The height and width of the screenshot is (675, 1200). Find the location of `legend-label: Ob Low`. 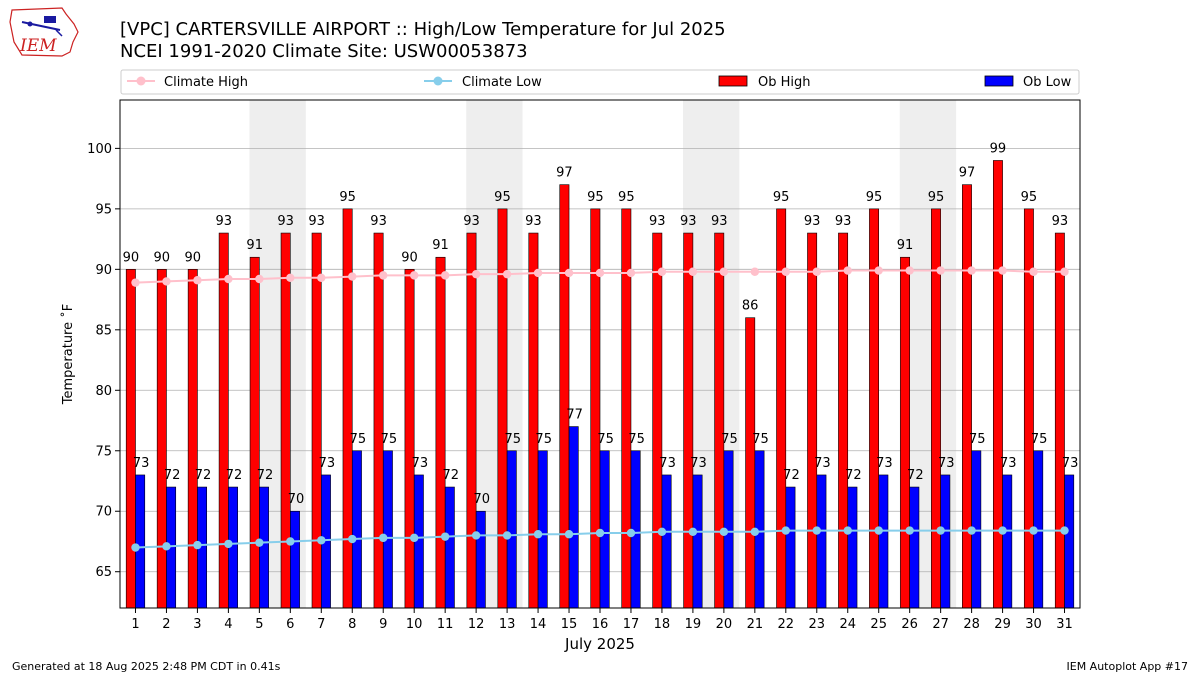

legend-label: Ob Low is located at coordinates (1047, 82).